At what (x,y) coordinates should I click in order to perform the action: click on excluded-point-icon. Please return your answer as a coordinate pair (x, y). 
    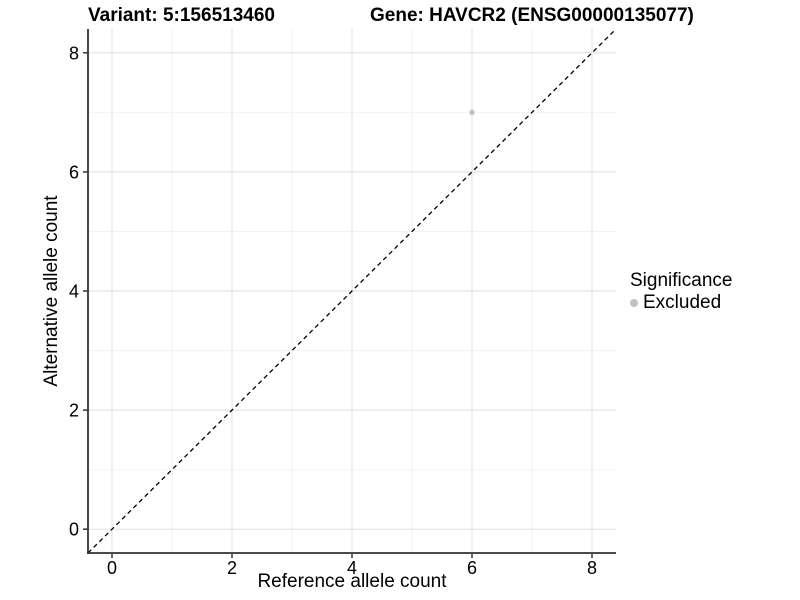
    Looking at the image, I should click on (634, 303).